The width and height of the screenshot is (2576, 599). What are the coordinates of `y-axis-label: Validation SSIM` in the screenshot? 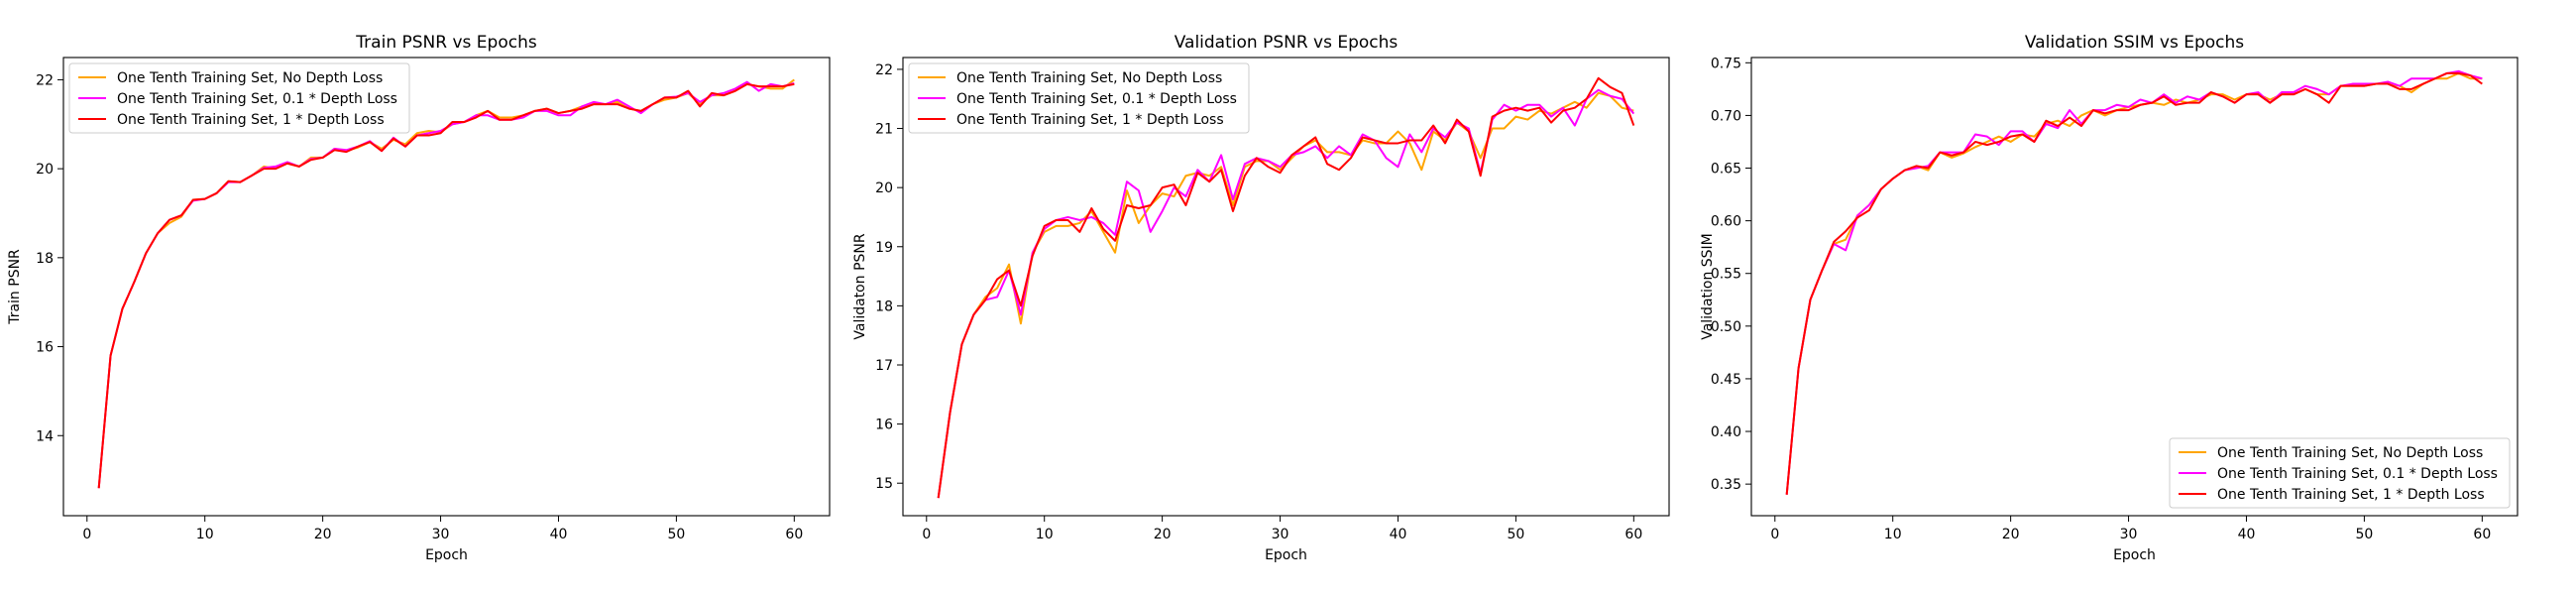 It's located at (1708, 286).